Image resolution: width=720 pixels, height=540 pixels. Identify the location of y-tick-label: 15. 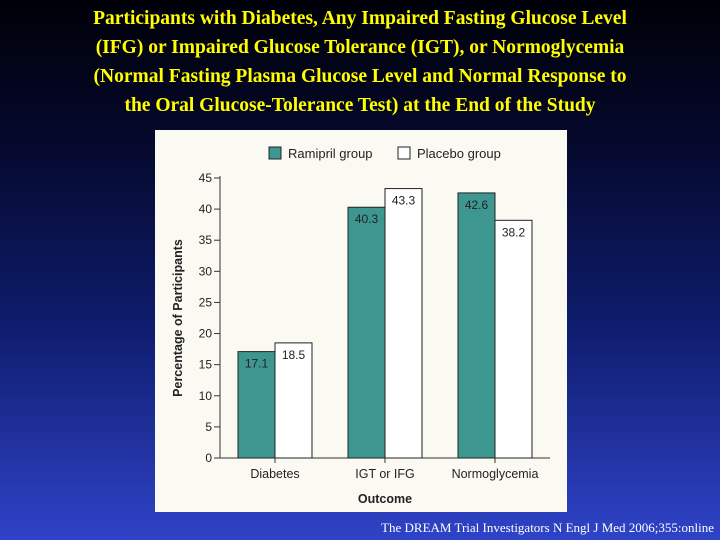
(206, 365).